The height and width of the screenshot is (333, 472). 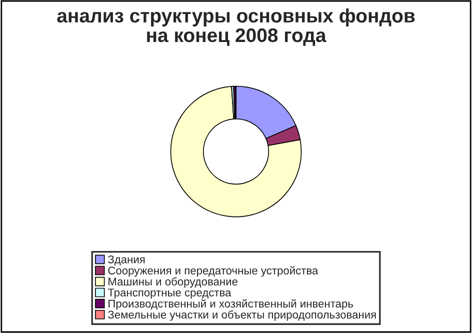 What do you see at coordinates (126, 261) in the screenshot?
I see `legend-label: Здания` at bounding box center [126, 261].